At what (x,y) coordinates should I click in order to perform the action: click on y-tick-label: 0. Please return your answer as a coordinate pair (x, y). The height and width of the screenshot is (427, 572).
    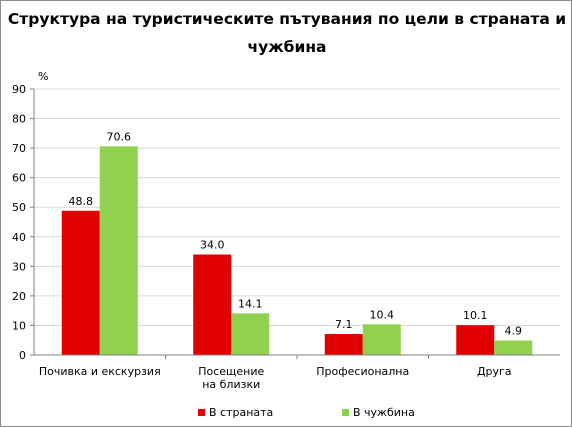
    Looking at the image, I should click on (22, 355).